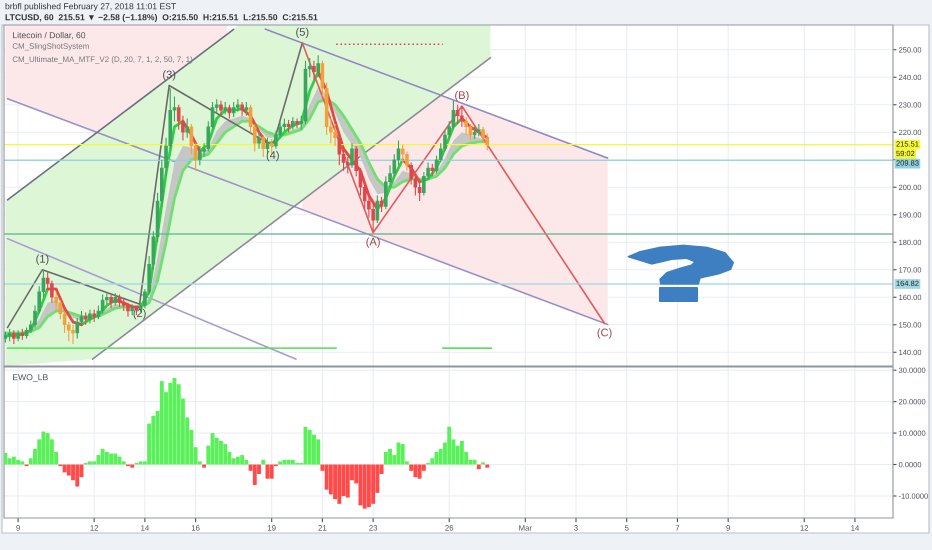  What do you see at coordinates (462, 96) in the screenshot?
I see `annotation: (B)` at bounding box center [462, 96].